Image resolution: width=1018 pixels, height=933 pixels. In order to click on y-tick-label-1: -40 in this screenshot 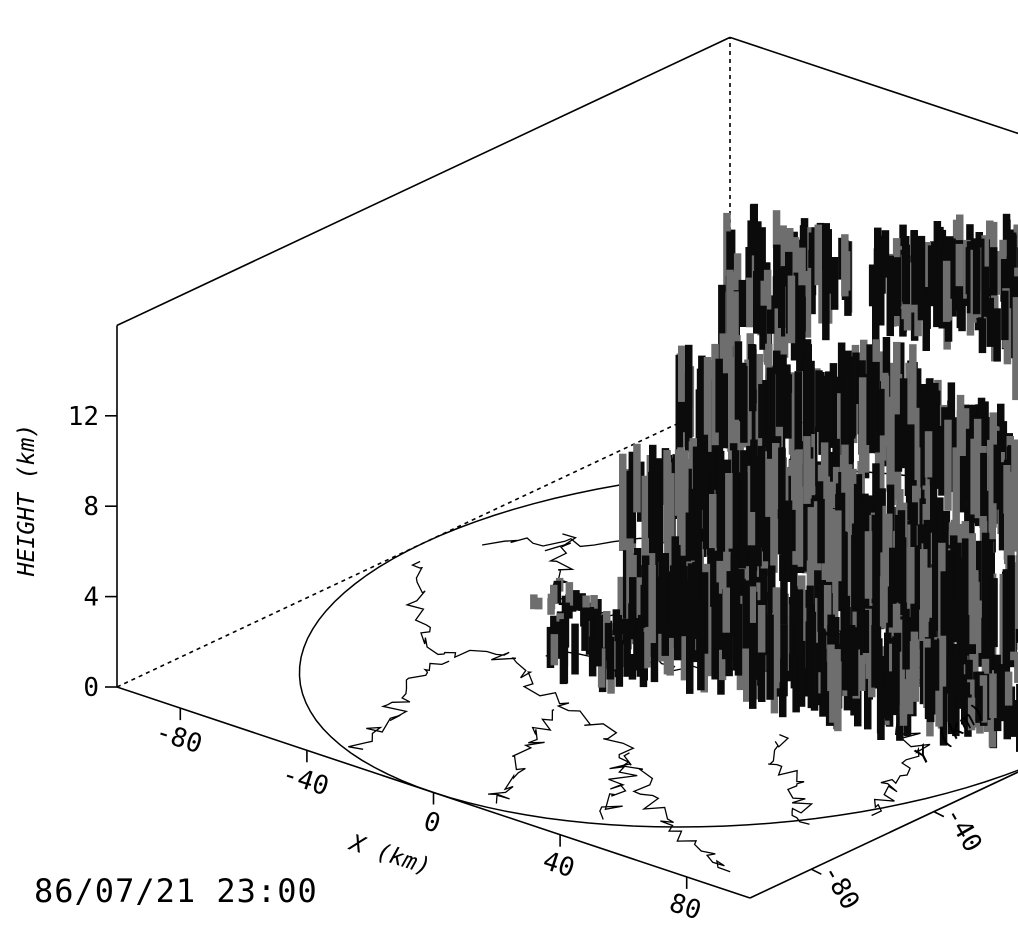, I will do `click(962, 830)`.